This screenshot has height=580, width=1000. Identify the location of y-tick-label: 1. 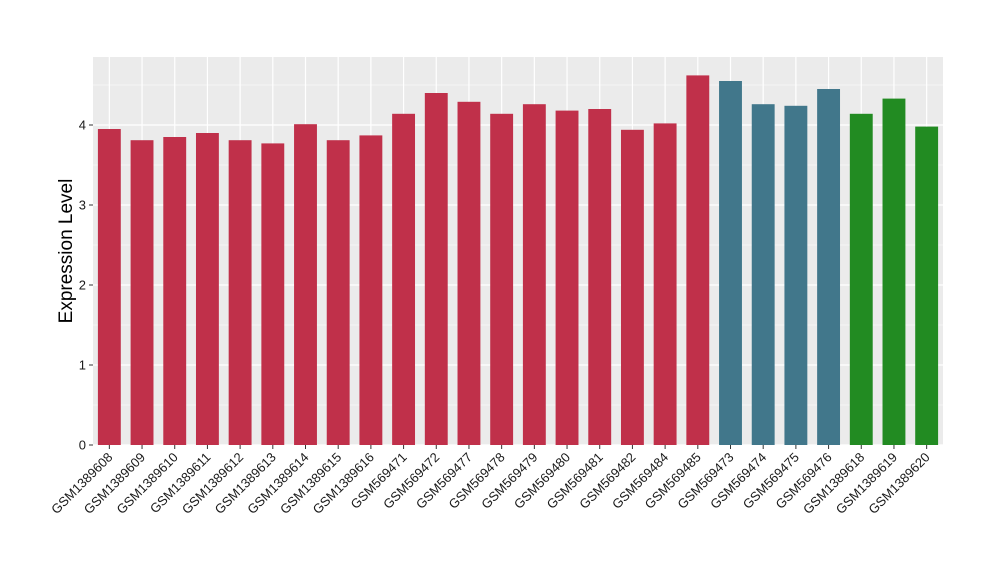
(82, 365).